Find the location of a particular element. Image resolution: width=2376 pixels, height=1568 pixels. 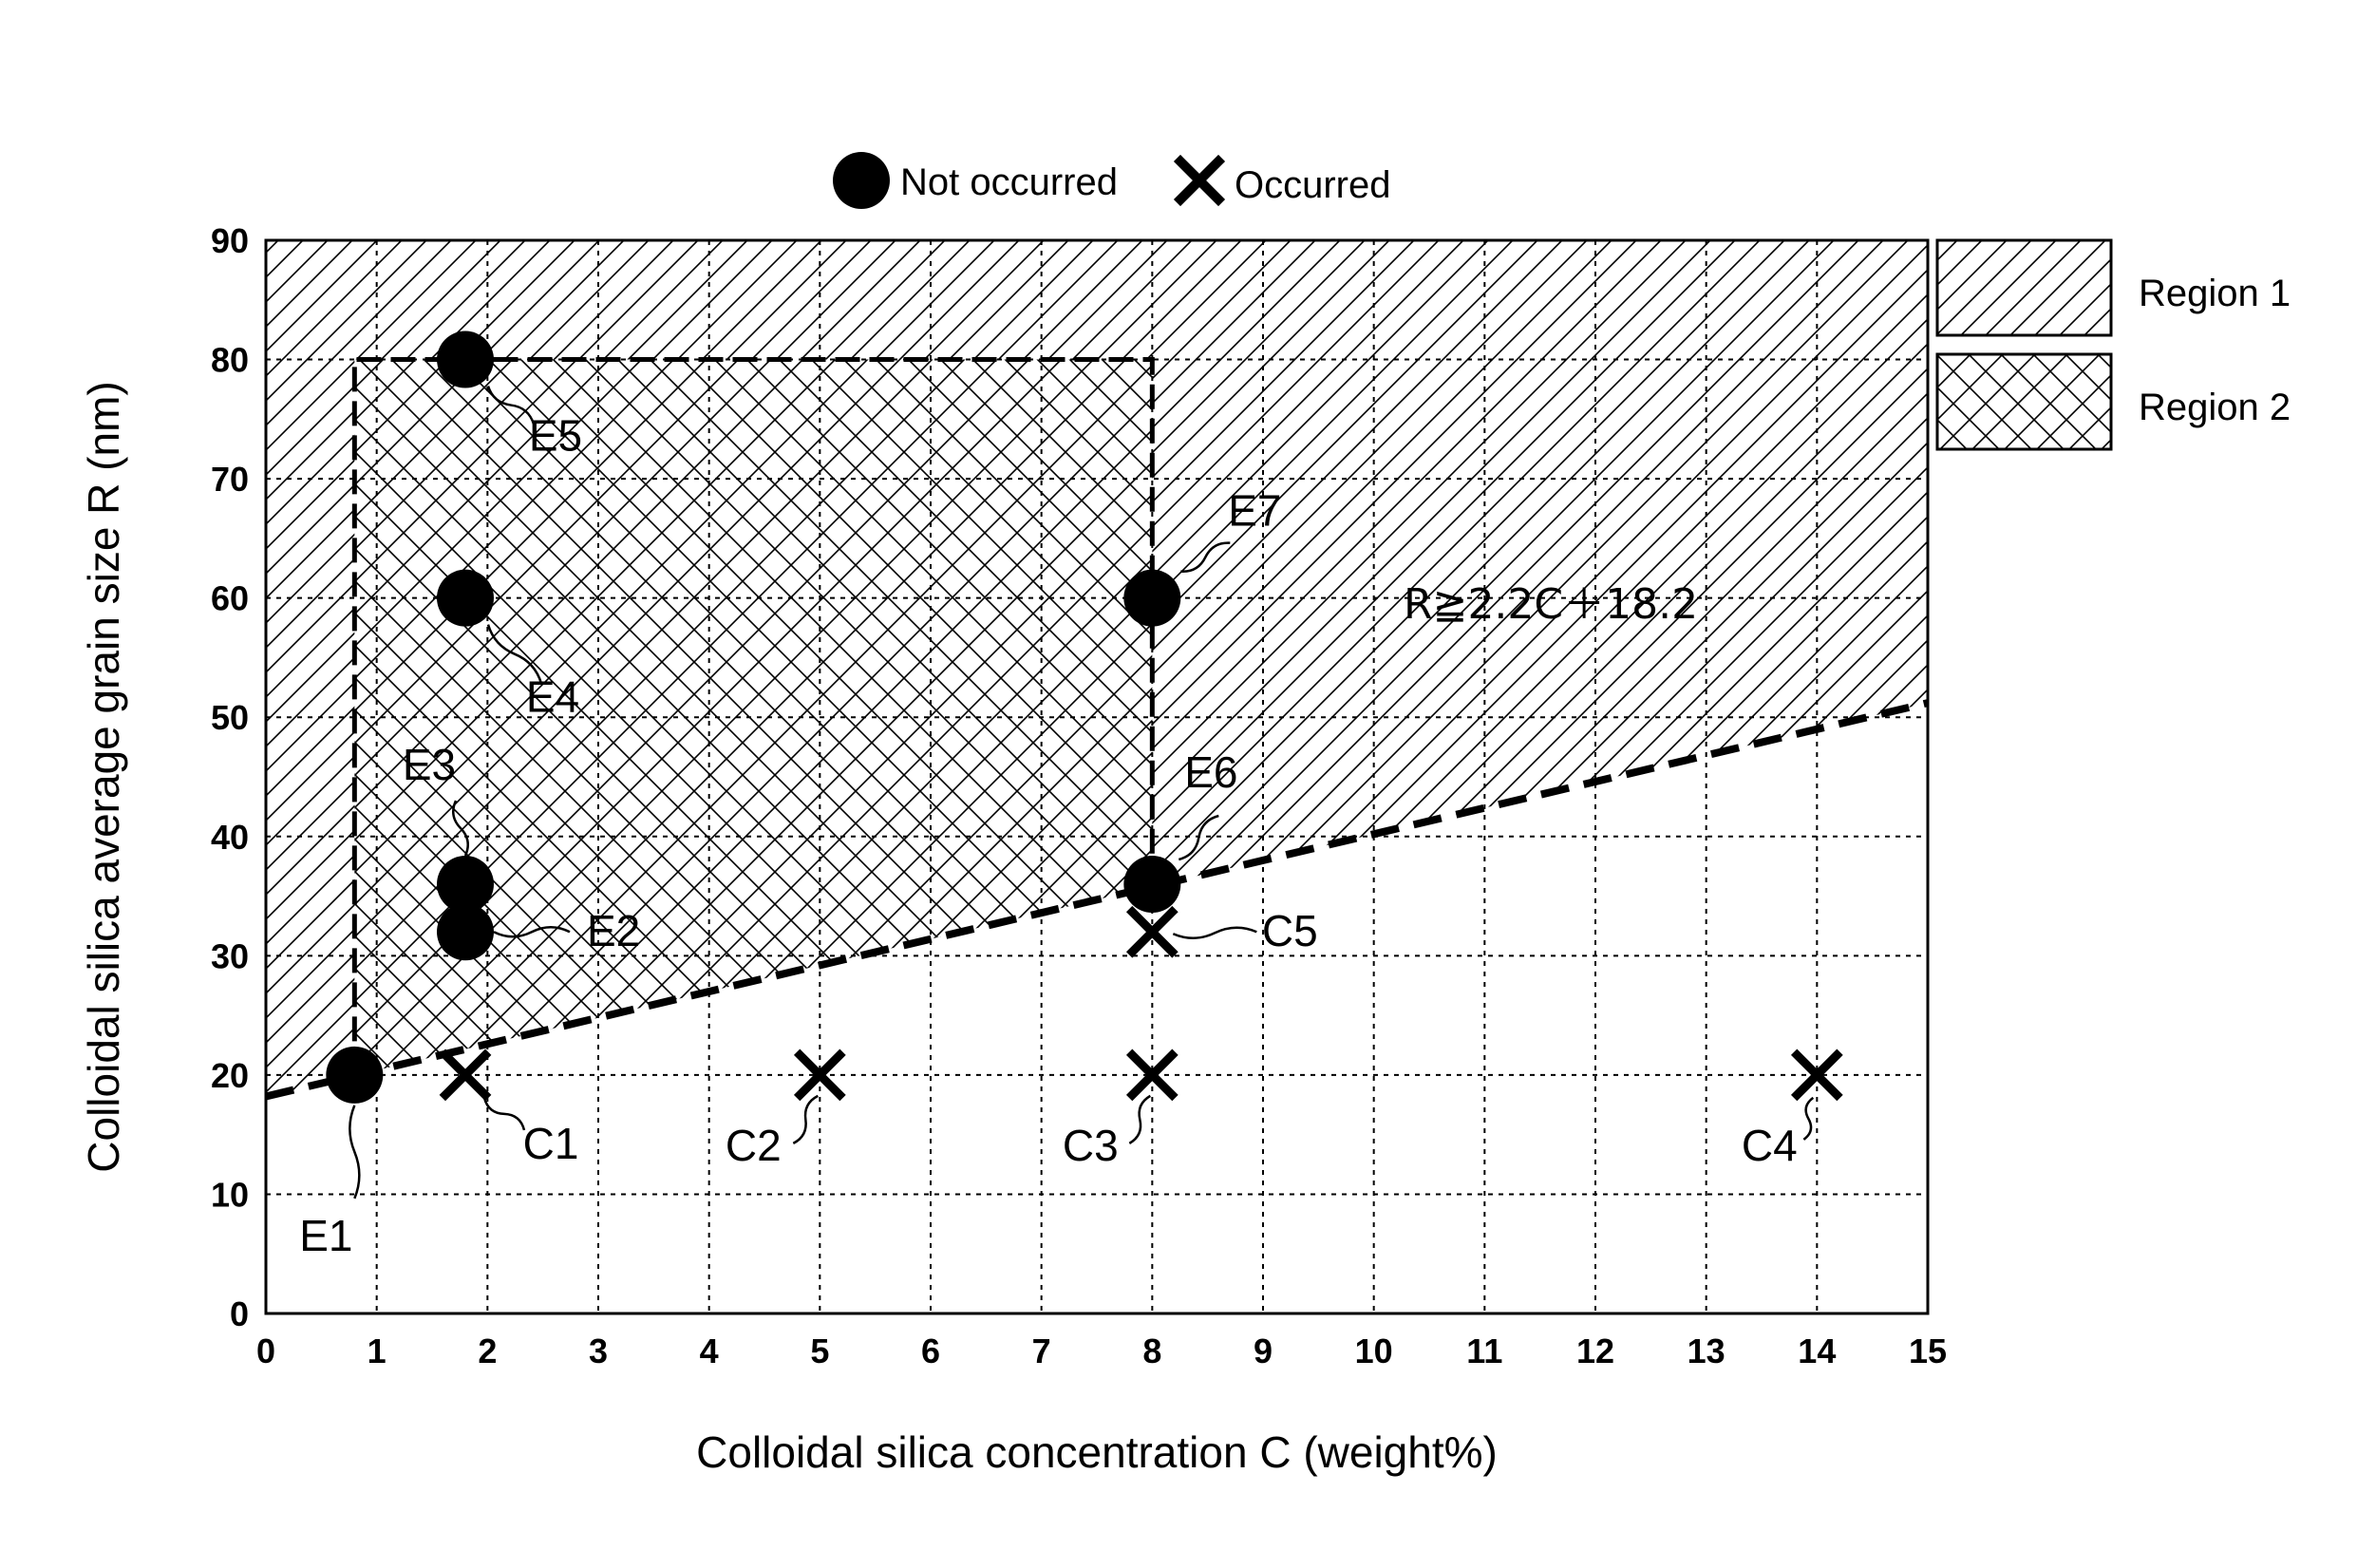

x-tick-label: 15 is located at coordinates (1928, 1351).